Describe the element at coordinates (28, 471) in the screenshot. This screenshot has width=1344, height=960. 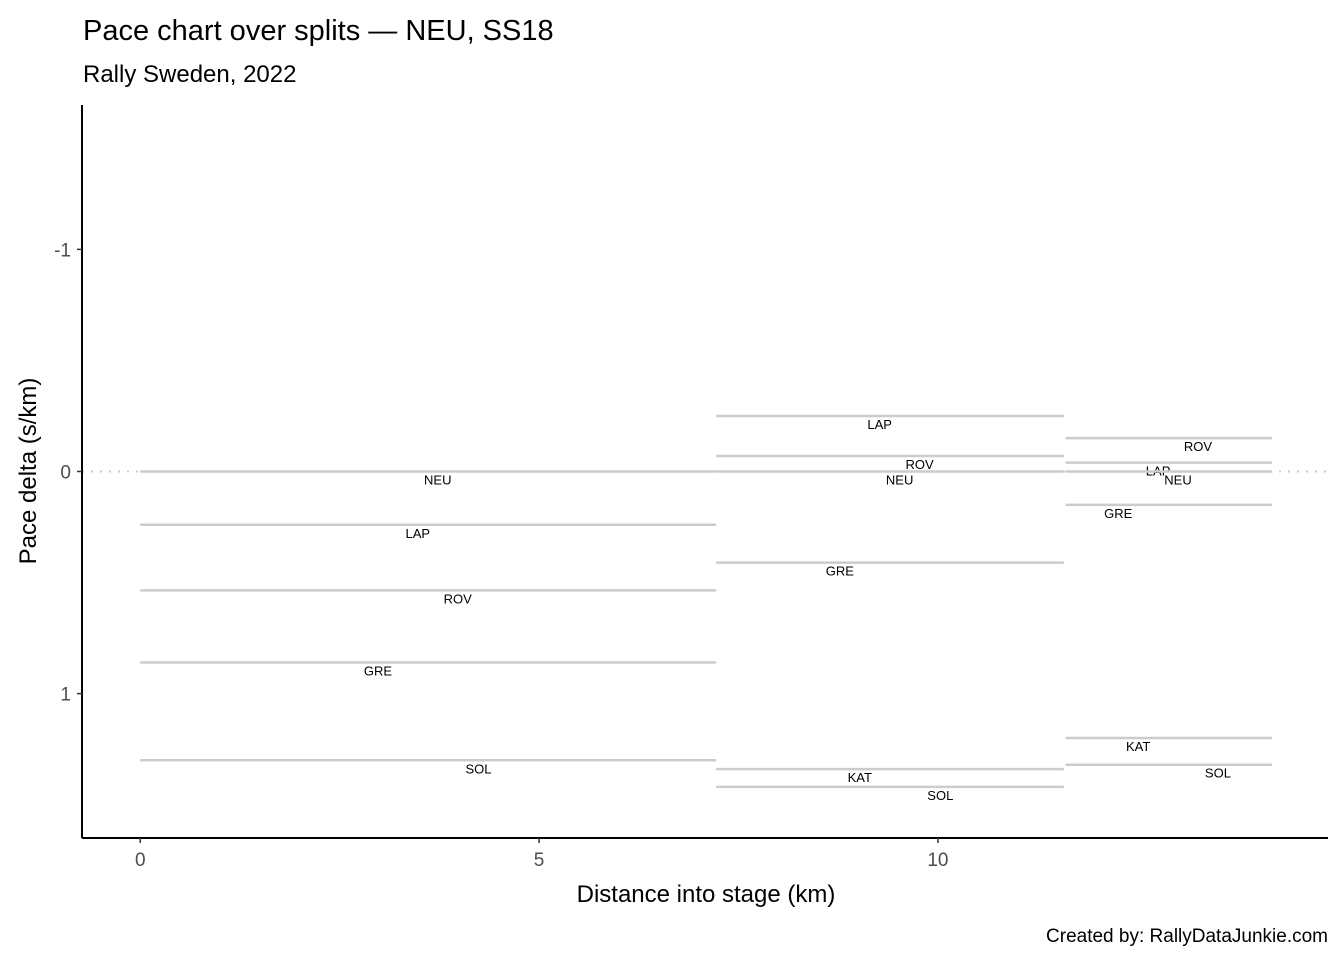
I see `y-axis-label: Pace delta (s/km)` at that location.